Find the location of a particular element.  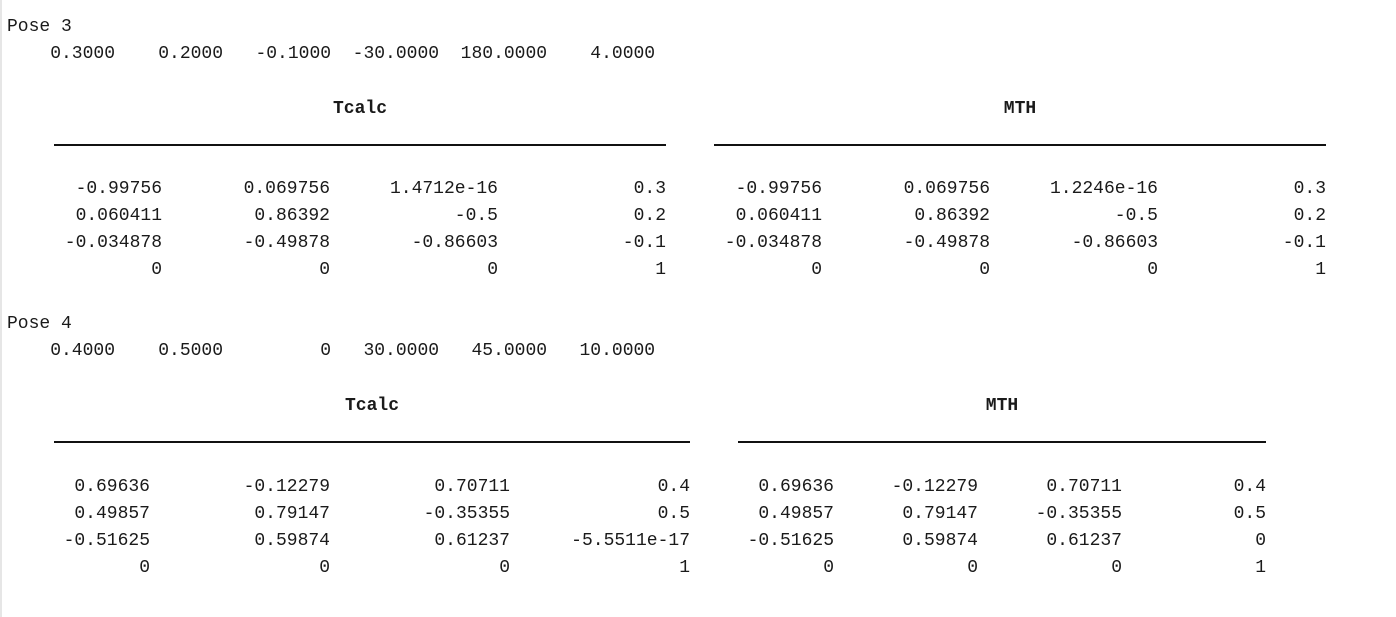

pose-parameters: 0.4000 0.5000 0 30.0000 45.0000 10.0000 is located at coordinates (331, 351).